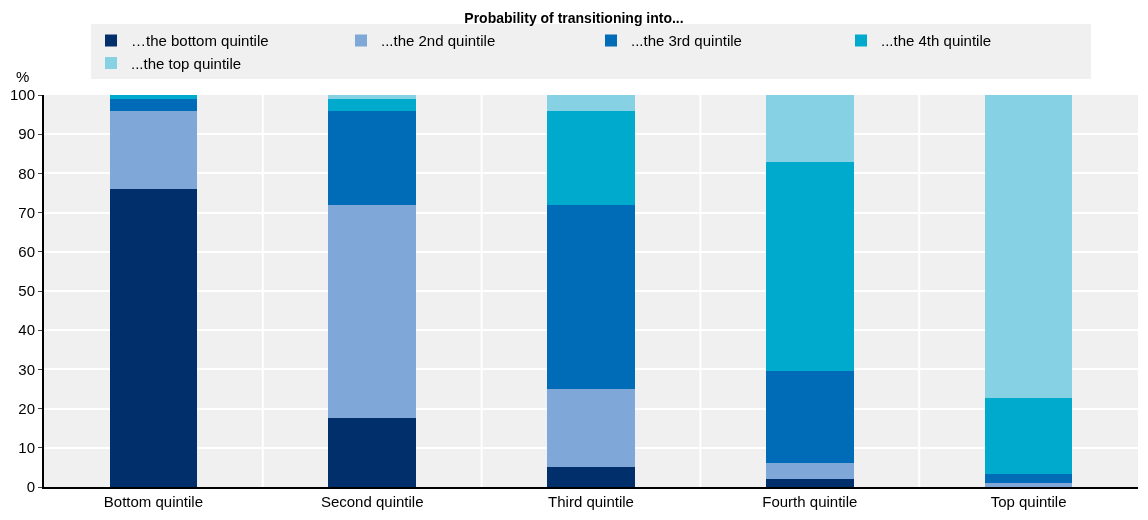 The height and width of the screenshot is (520, 1148). Describe the element at coordinates (26, 408) in the screenshot. I see `y-tick-label: 20` at that location.